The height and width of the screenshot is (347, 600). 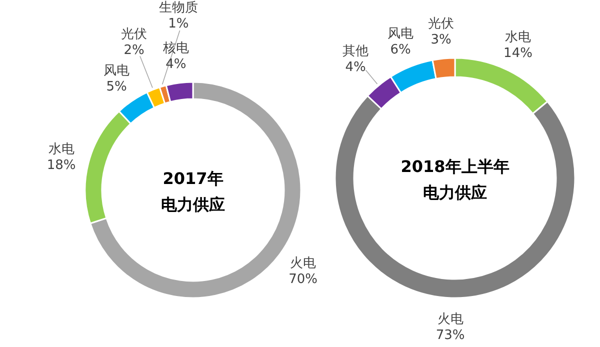 I want to click on data-label: 6%, so click(x=400, y=50).